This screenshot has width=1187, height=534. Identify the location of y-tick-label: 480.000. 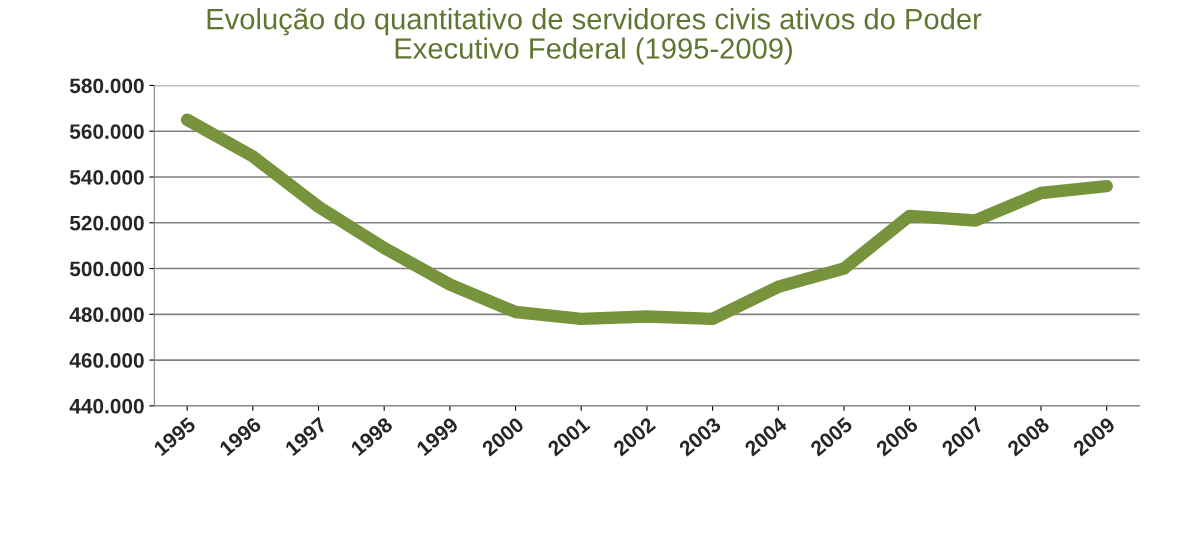
(106, 315).